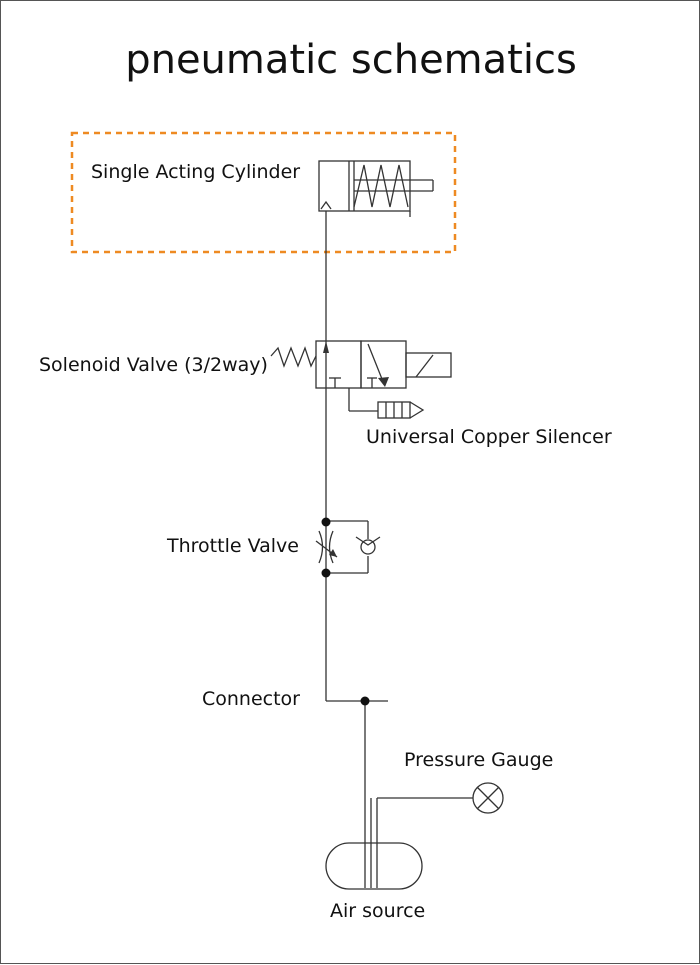 This screenshot has height=965, width=700. Describe the element at coordinates (488, 798) in the screenshot. I see `pressure-gauge-symbol` at that location.